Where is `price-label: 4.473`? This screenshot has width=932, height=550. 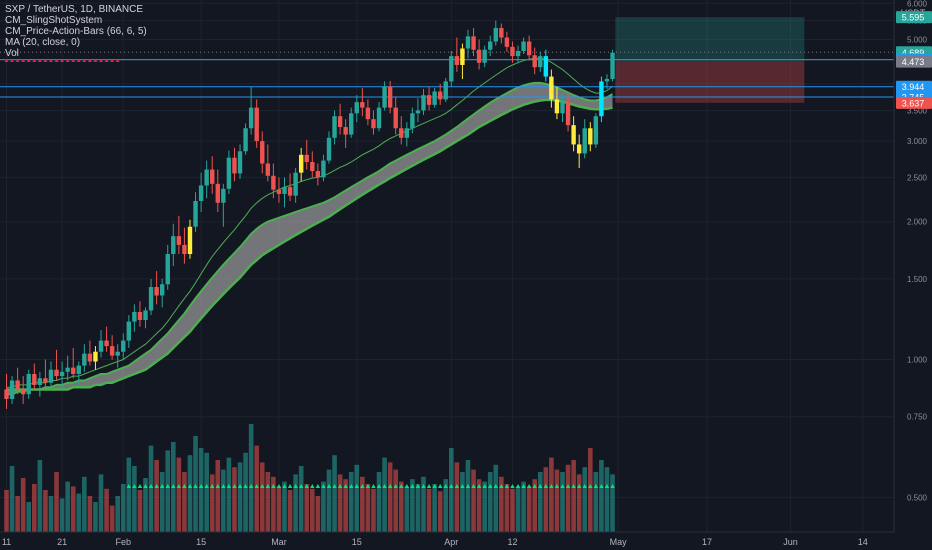
price-label: 4.473 is located at coordinates (913, 62).